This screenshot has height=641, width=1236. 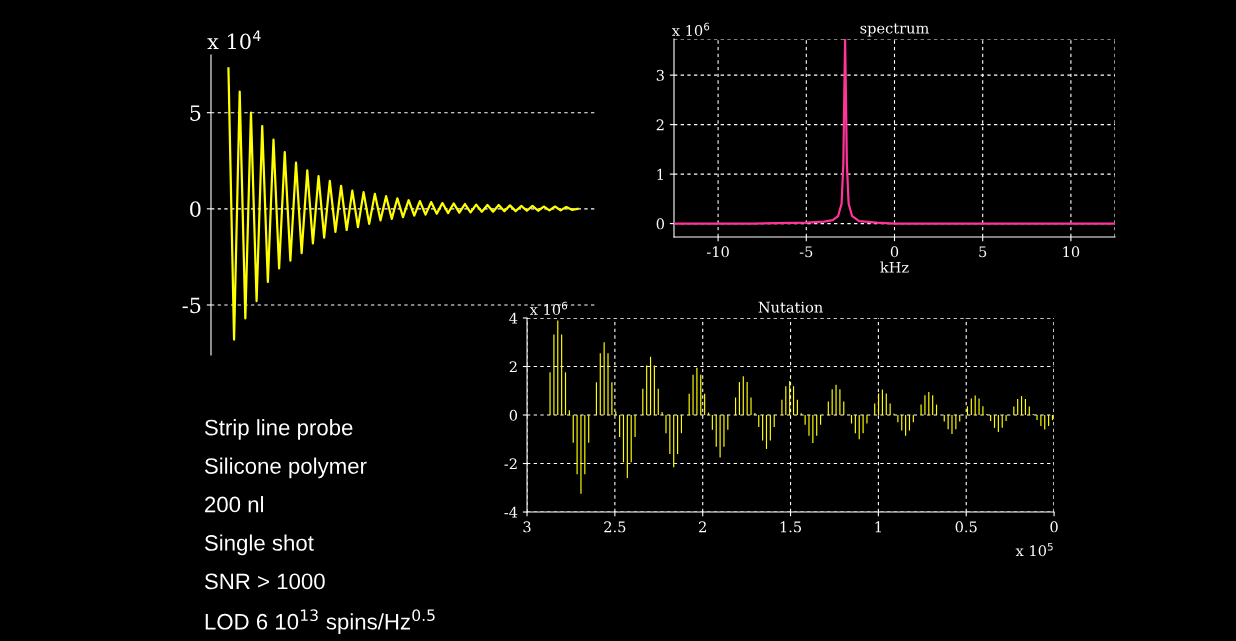 I want to click on x-axis-title: kHz, so click(x=894, y=267).